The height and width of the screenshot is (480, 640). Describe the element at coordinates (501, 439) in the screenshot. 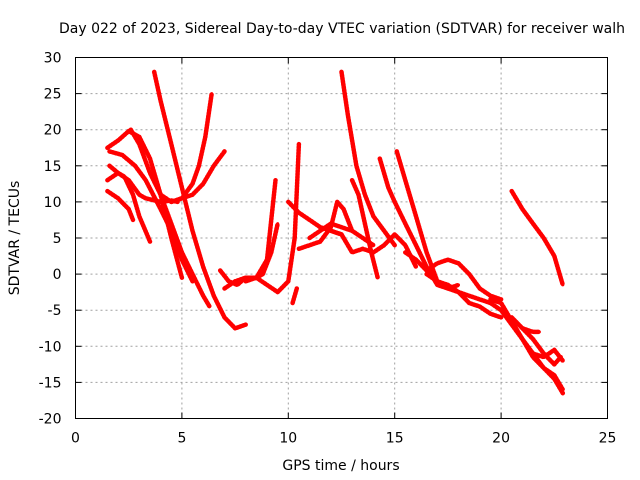

I see `x-tick-label: 20` at that location.